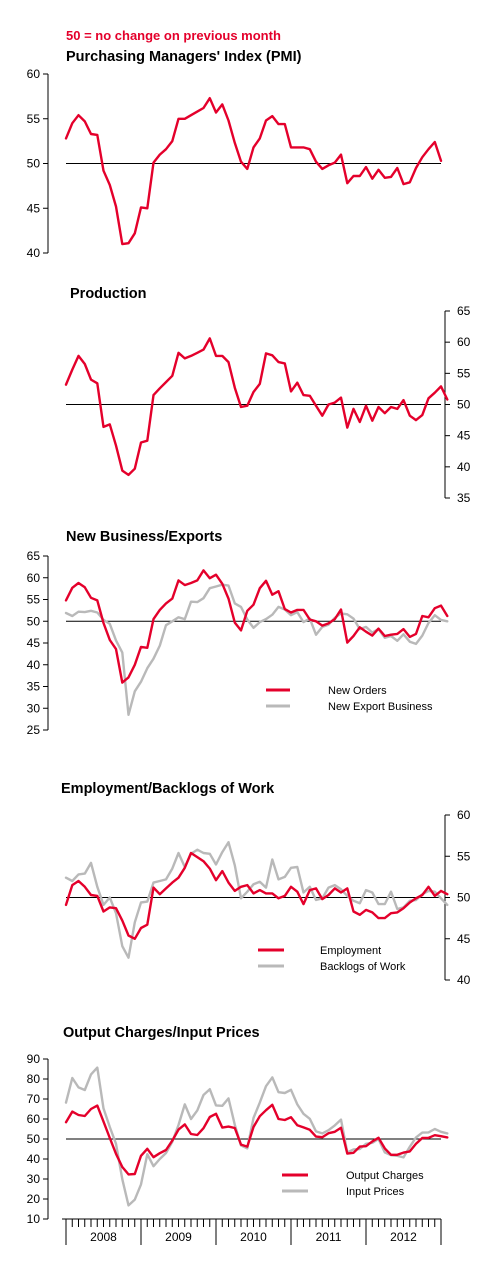 This screenshot has height=1267, width=500. I want to click on chart-4-legend-label: Employment, so click(350, 951).